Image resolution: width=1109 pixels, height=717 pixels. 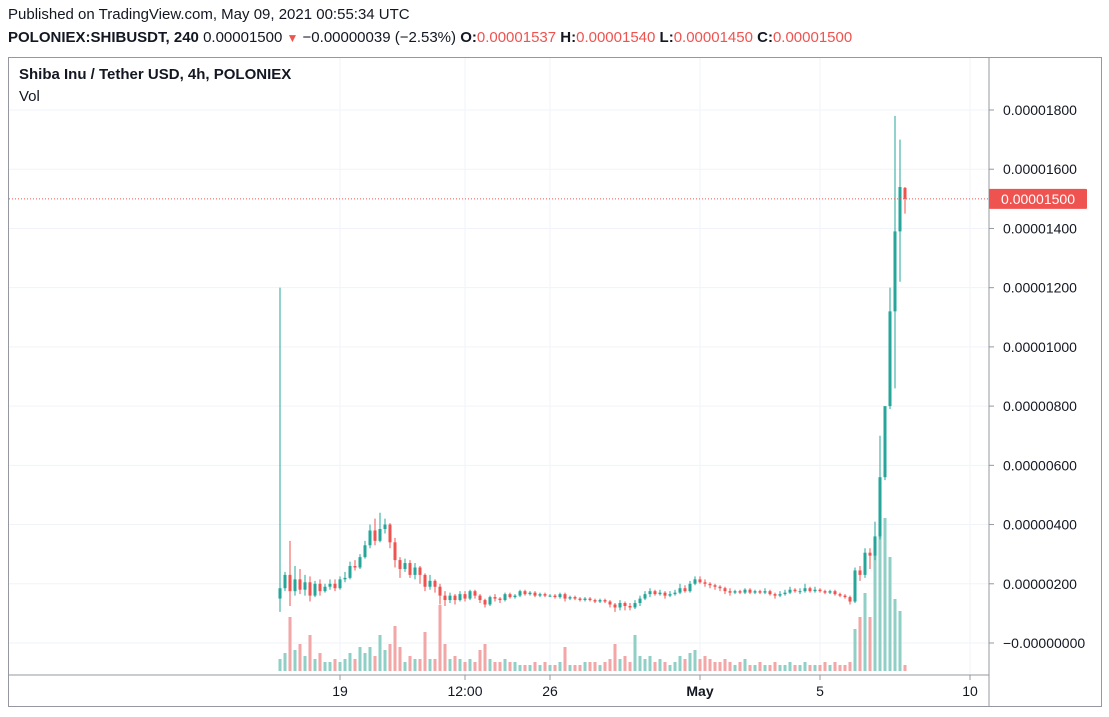 What do you see at coordinates (379, 37) in the screenshot?
I see `price-change: −0.00000039 (−2.53%)` at bounding box center [379, 37].